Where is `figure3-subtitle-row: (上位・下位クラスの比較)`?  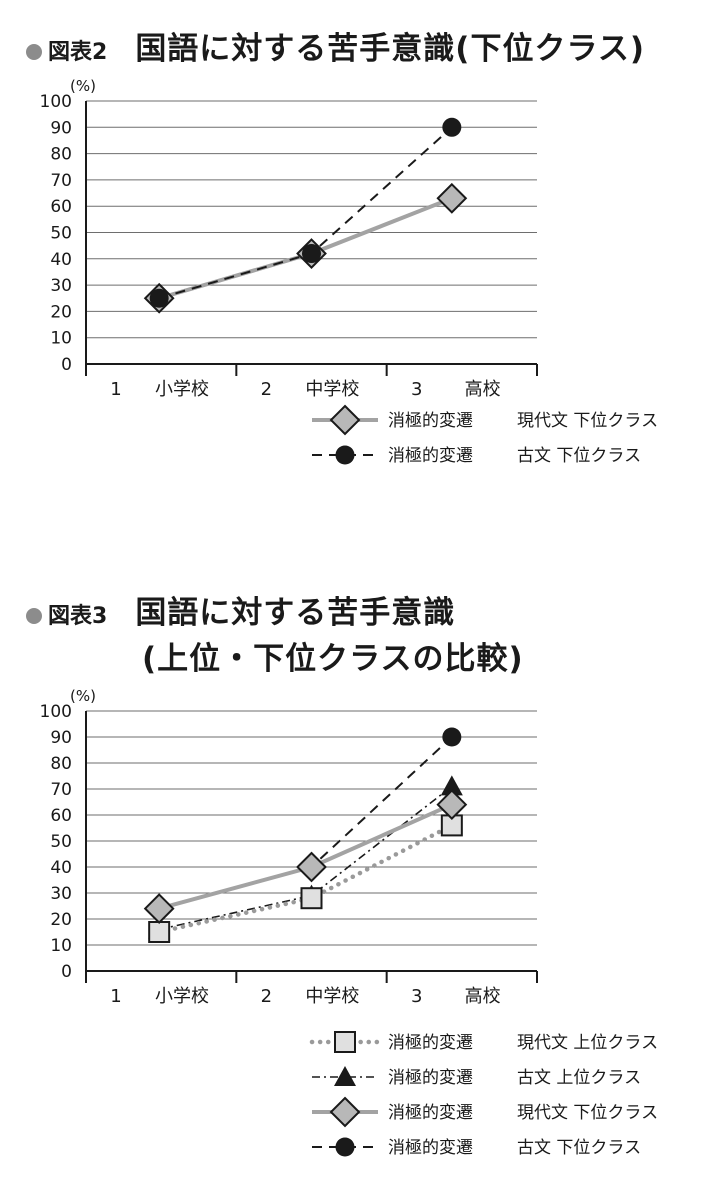 figure3-subtitle-row: (上位・下位クラスの比較) is located at coordinates (333, 659).